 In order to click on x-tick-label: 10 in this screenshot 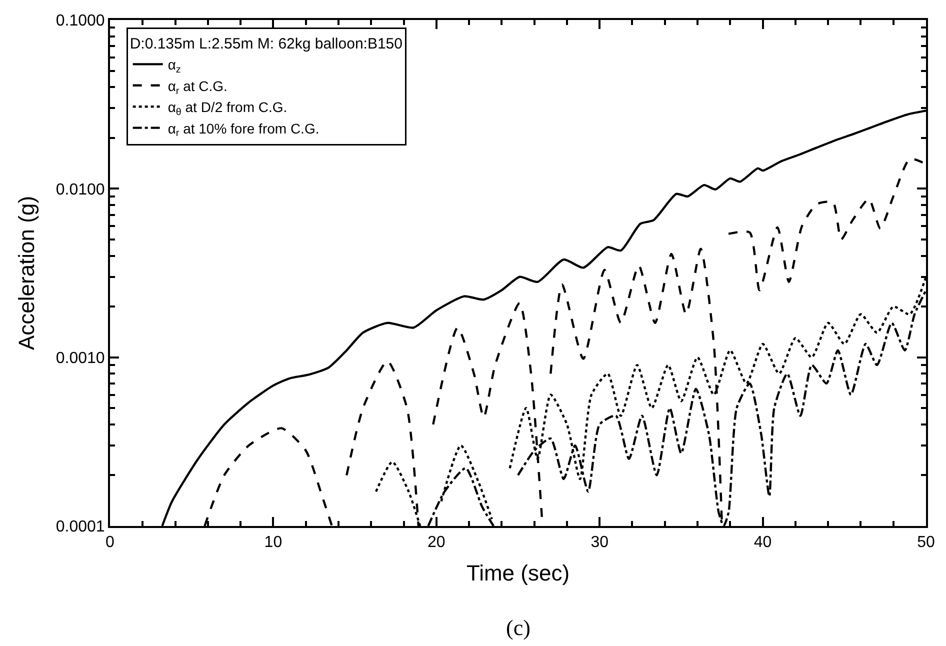, I will do `click(273, 543)`.